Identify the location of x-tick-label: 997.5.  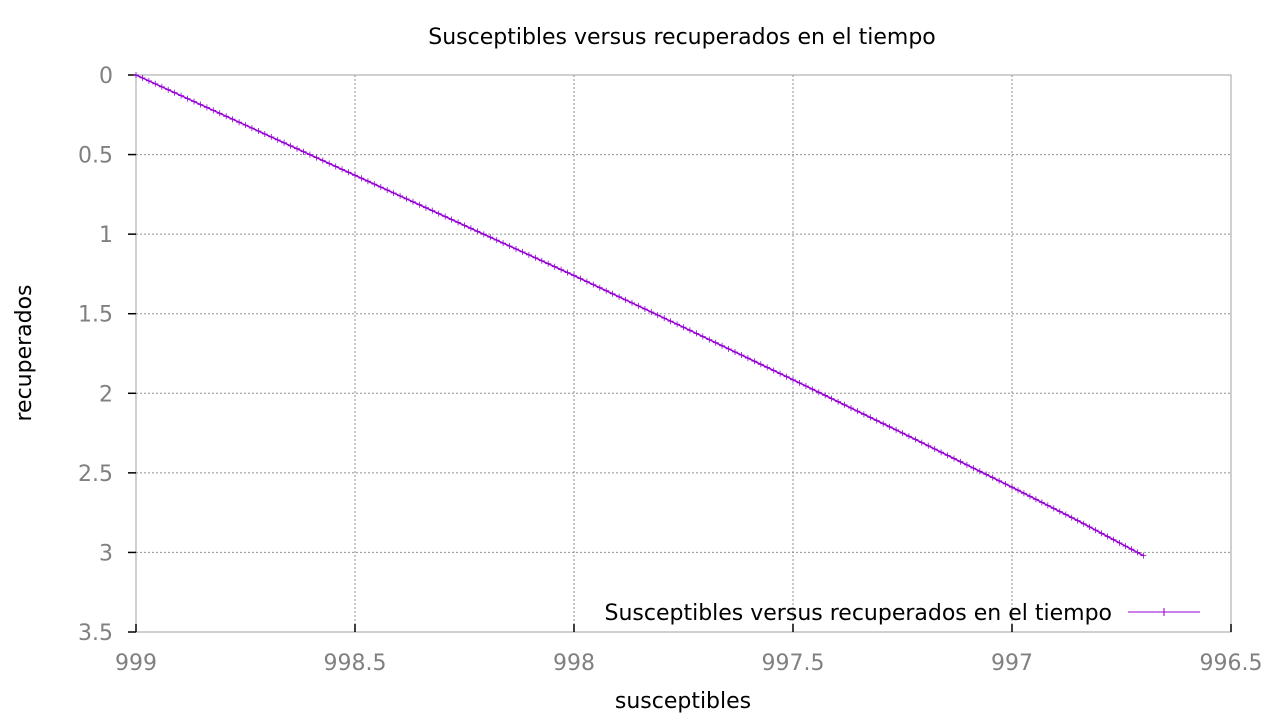
(793, 663).